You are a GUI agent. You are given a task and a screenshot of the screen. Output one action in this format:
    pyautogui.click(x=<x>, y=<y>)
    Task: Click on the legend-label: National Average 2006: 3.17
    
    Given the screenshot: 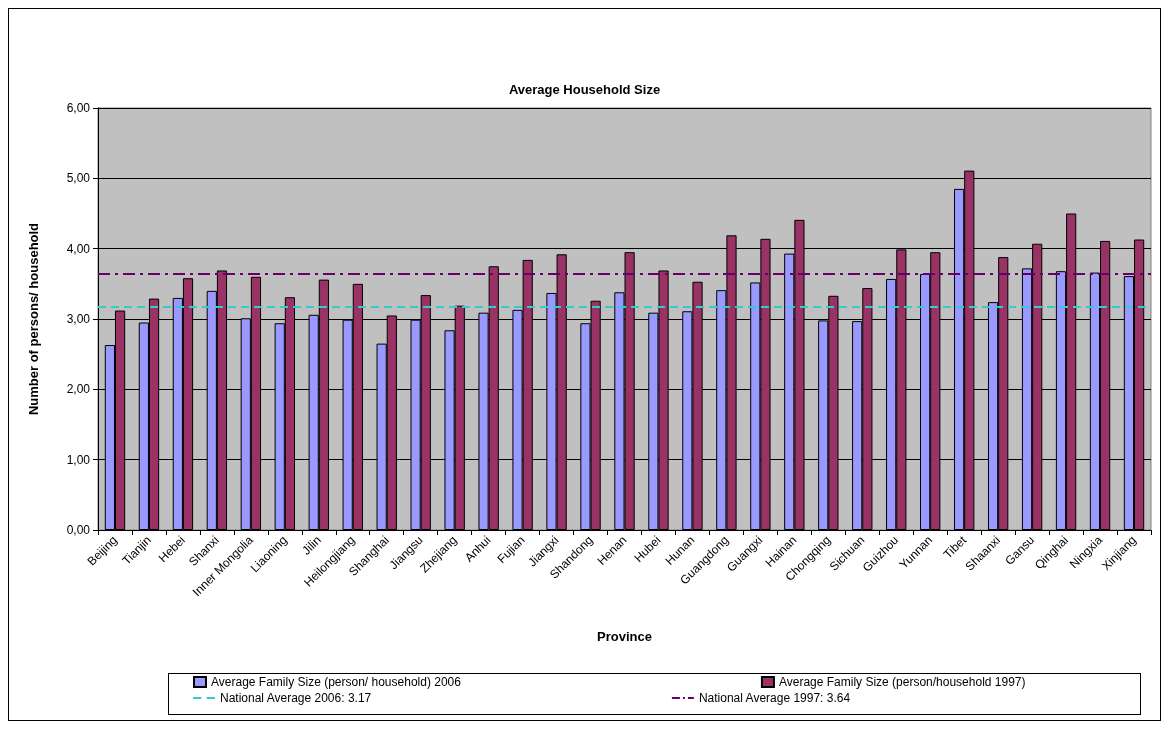 What is the action you would take?
    pyautogui.click(x=296, y=698)
    